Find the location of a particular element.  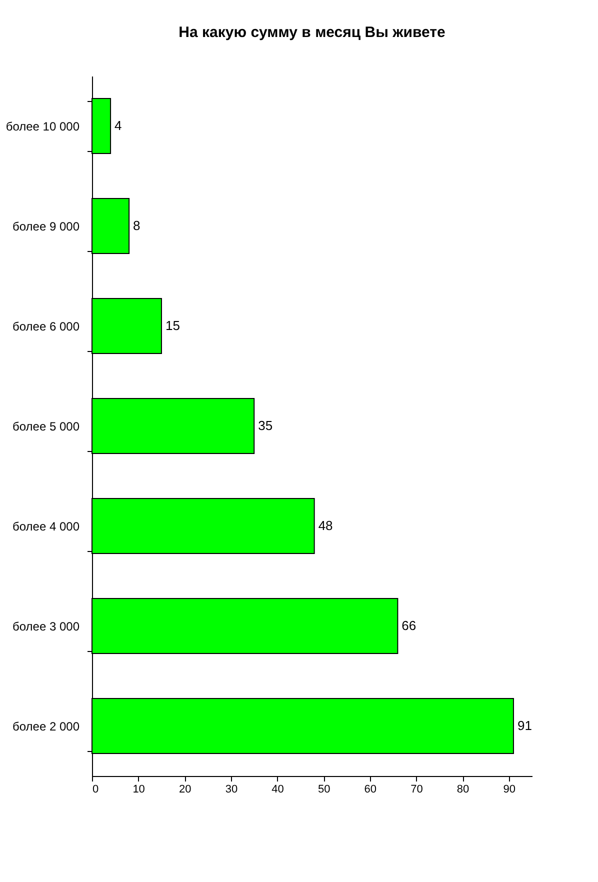

x-tick-label: 60 is located at coordinates (370, 790).